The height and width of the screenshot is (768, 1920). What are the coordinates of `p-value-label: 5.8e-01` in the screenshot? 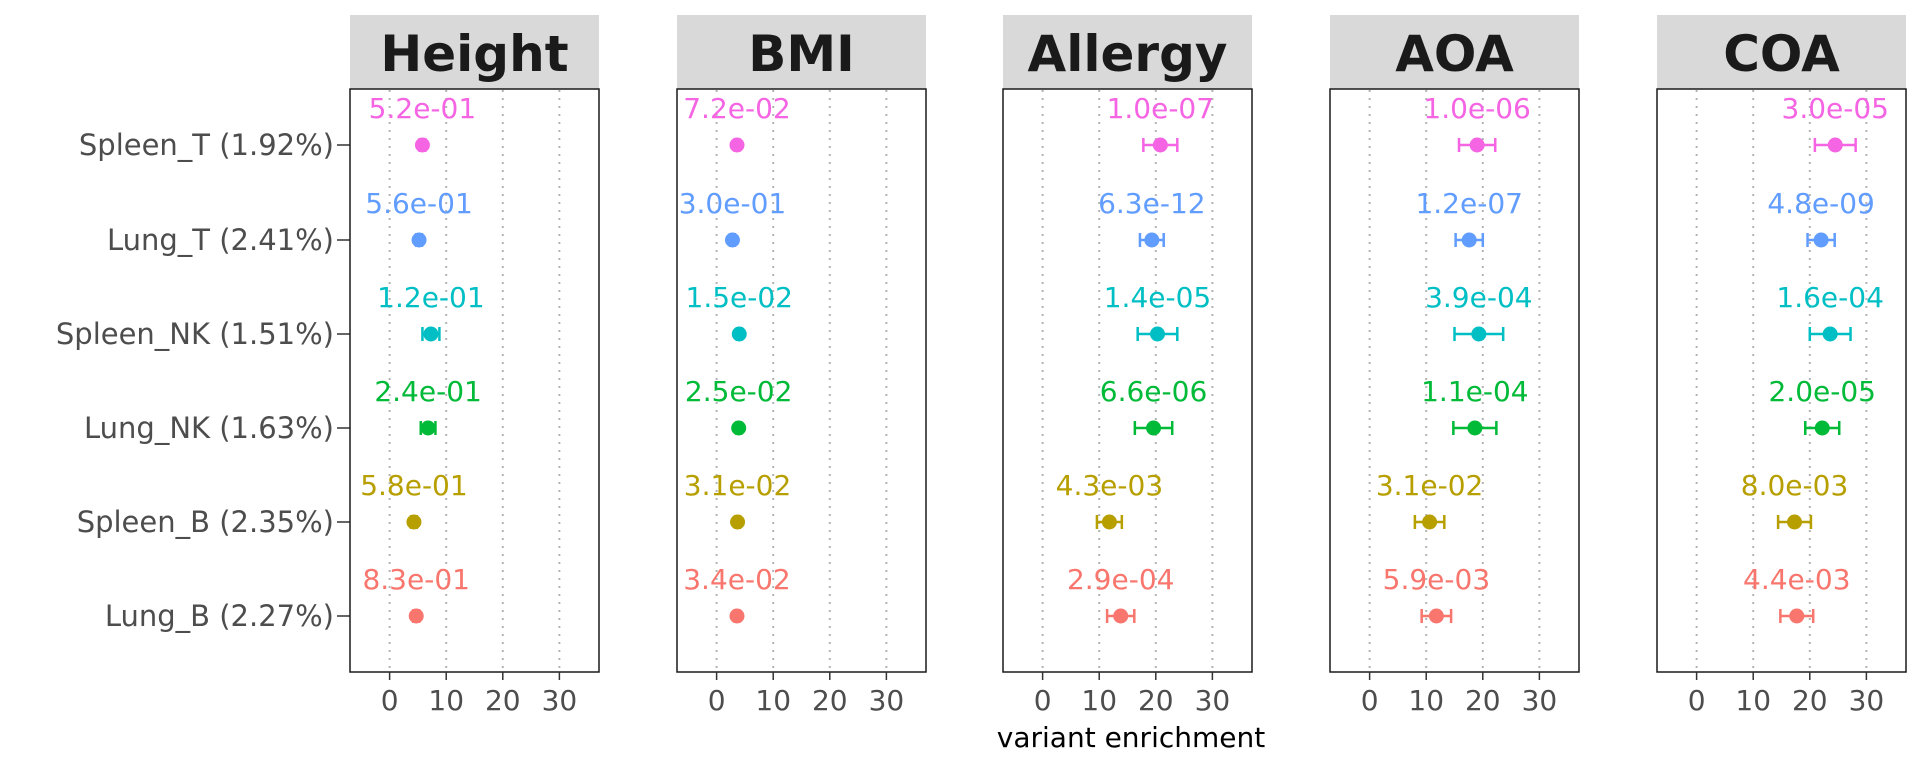 It's located at (414, 485).